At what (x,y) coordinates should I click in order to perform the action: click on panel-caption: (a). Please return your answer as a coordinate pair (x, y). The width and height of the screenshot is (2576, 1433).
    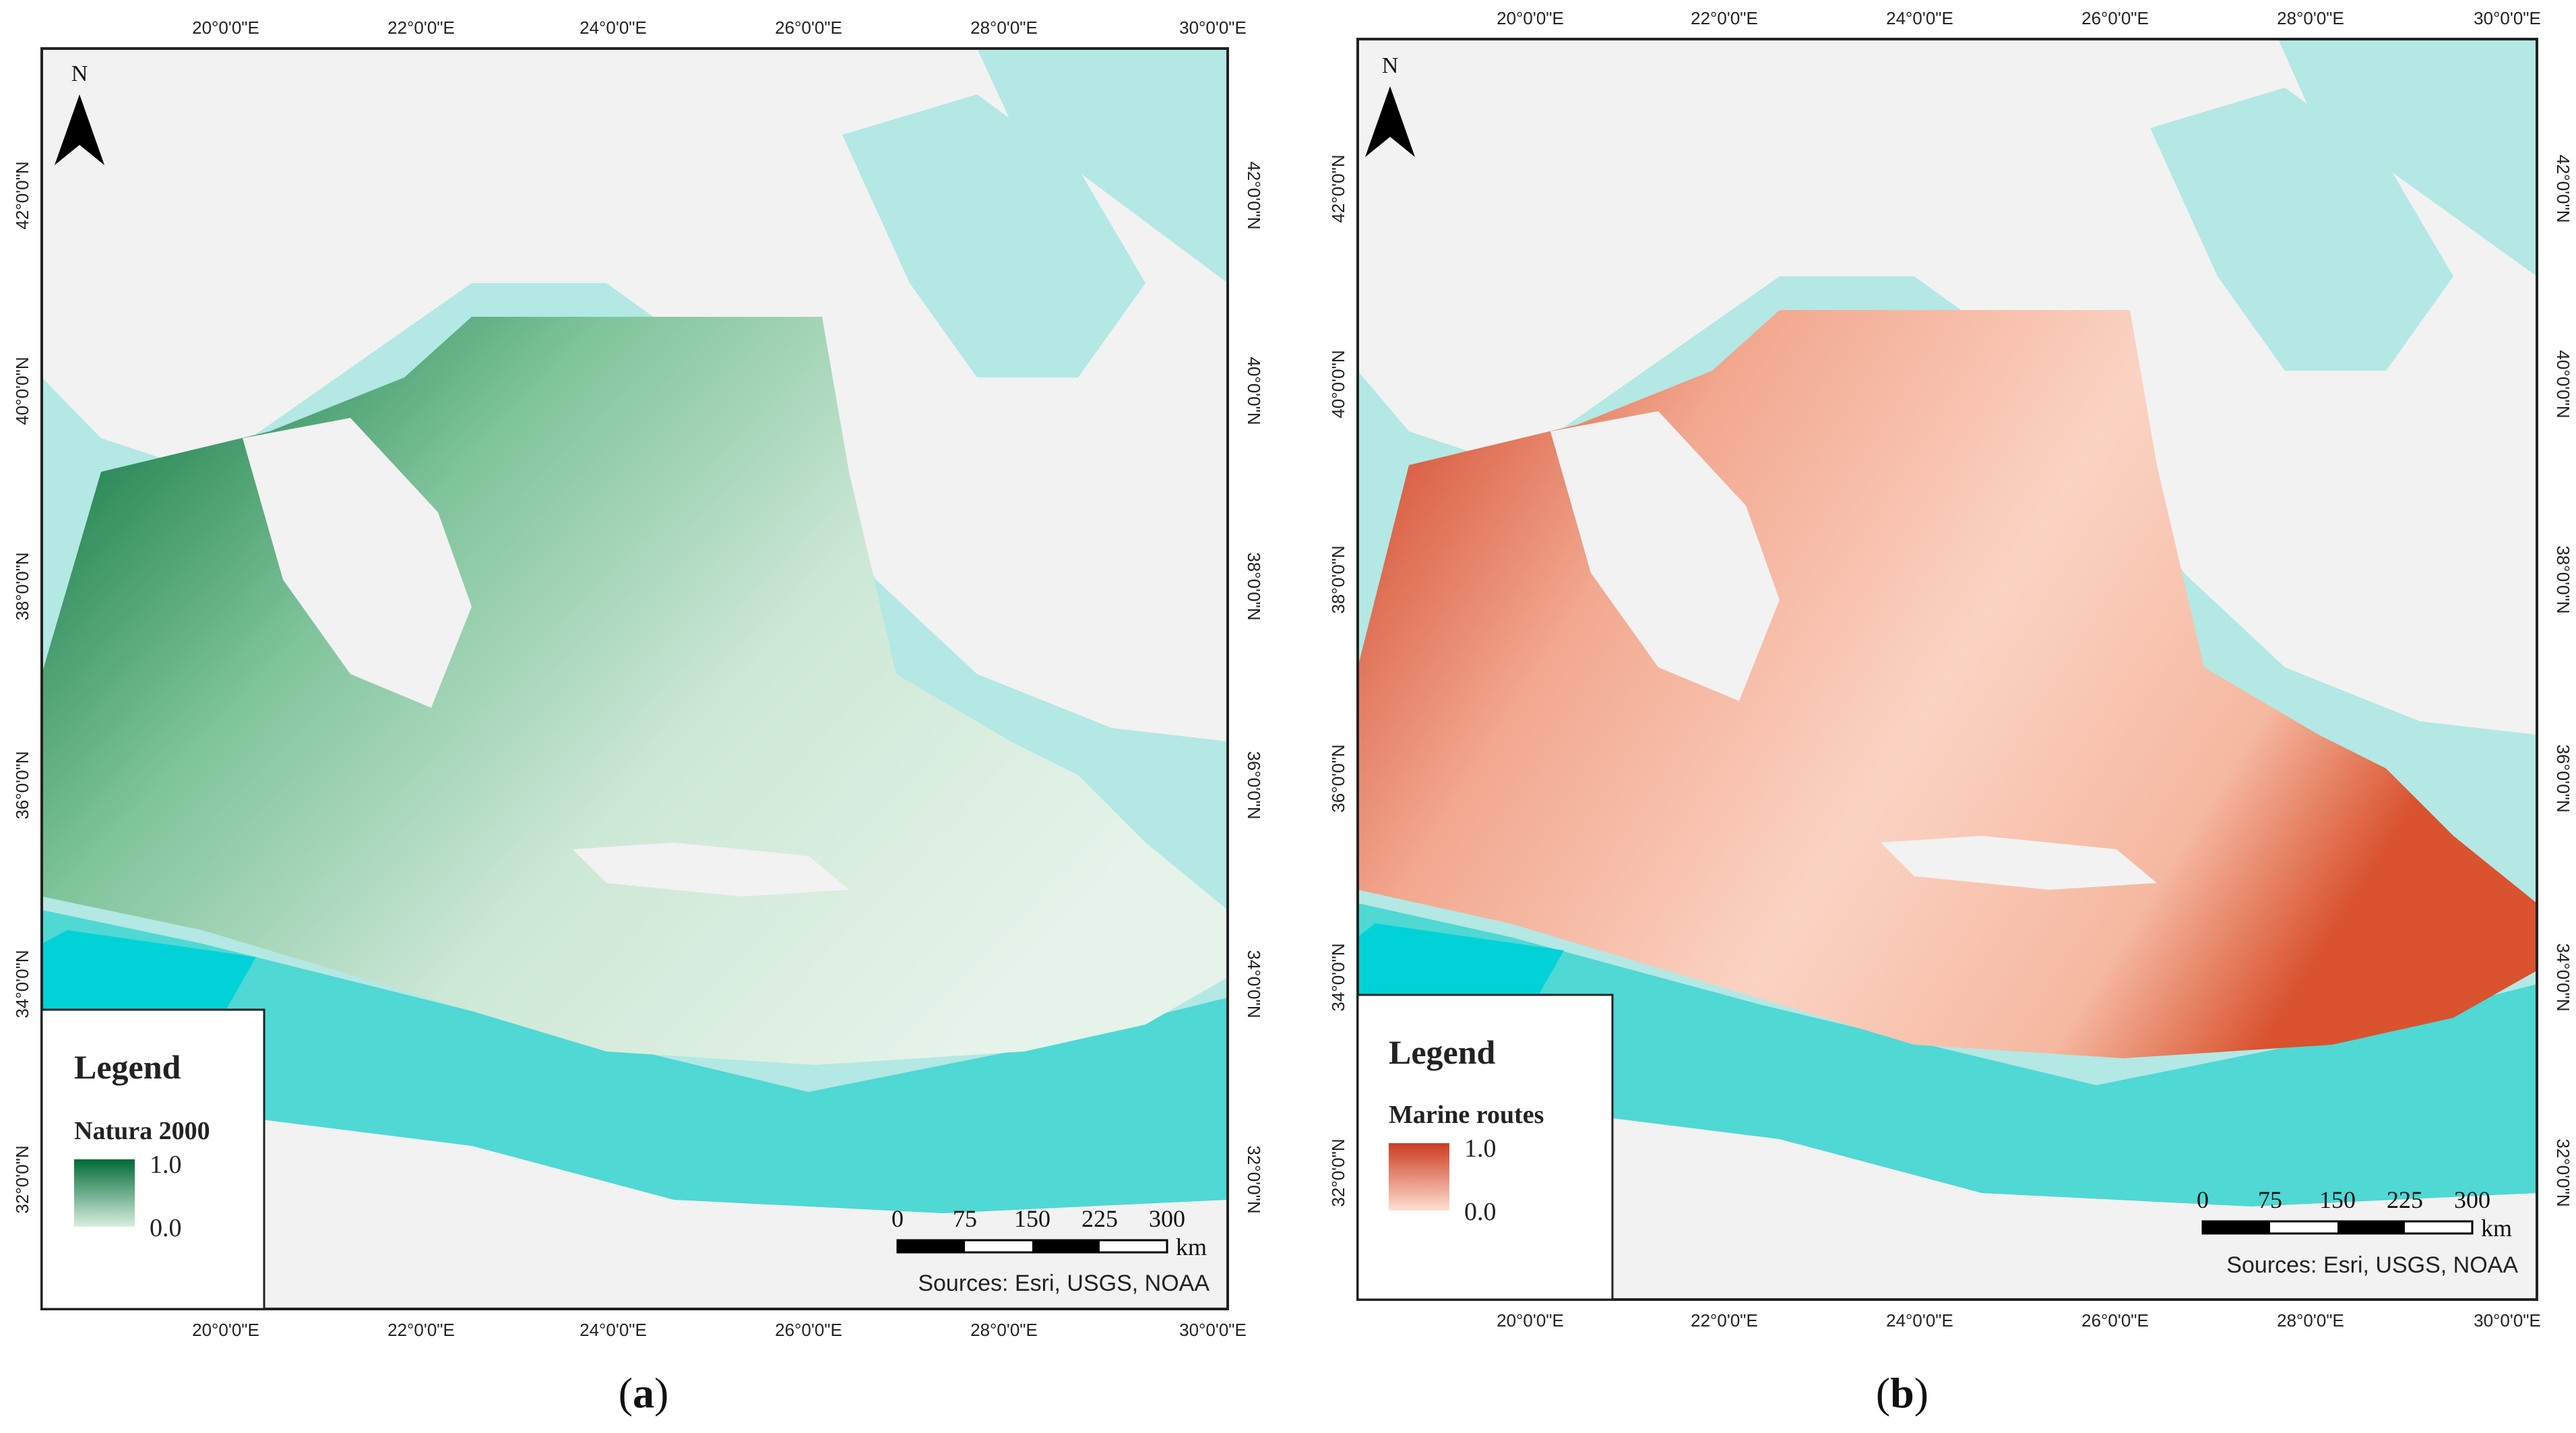
    Looking at the image, I should click on (643, 1393).